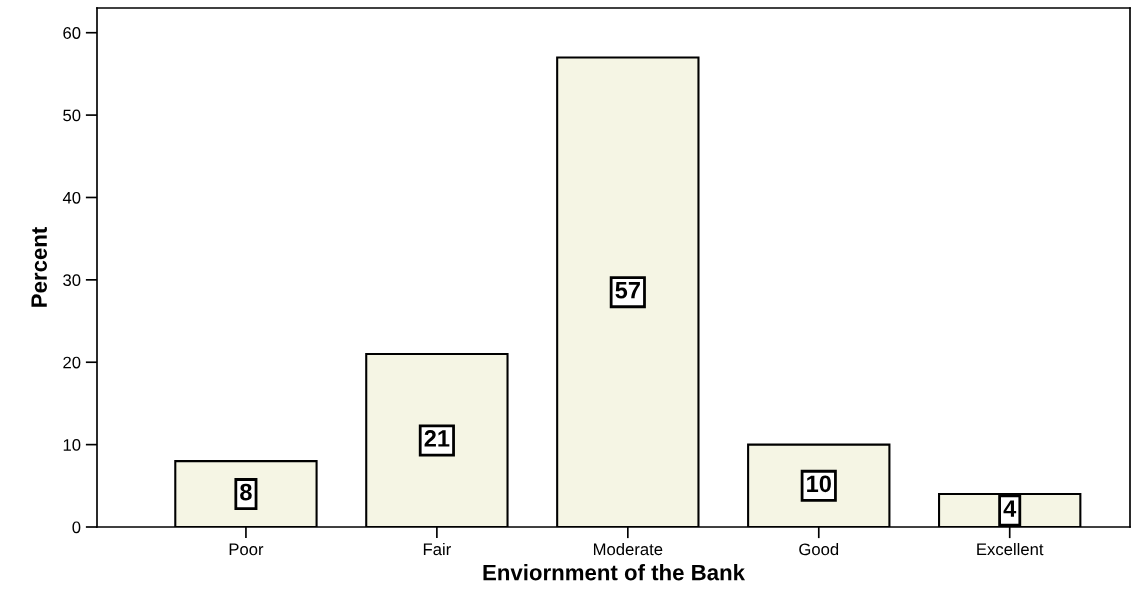 This screenshot has width=1141, height=592. I want to click on data-label: 57, so click(627, 290).